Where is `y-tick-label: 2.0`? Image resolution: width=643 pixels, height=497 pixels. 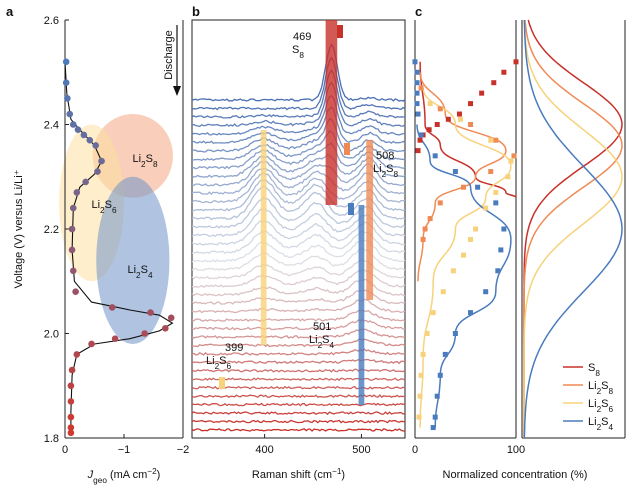
y-tick-label: 2.0 is located at coordinates (51, 335).